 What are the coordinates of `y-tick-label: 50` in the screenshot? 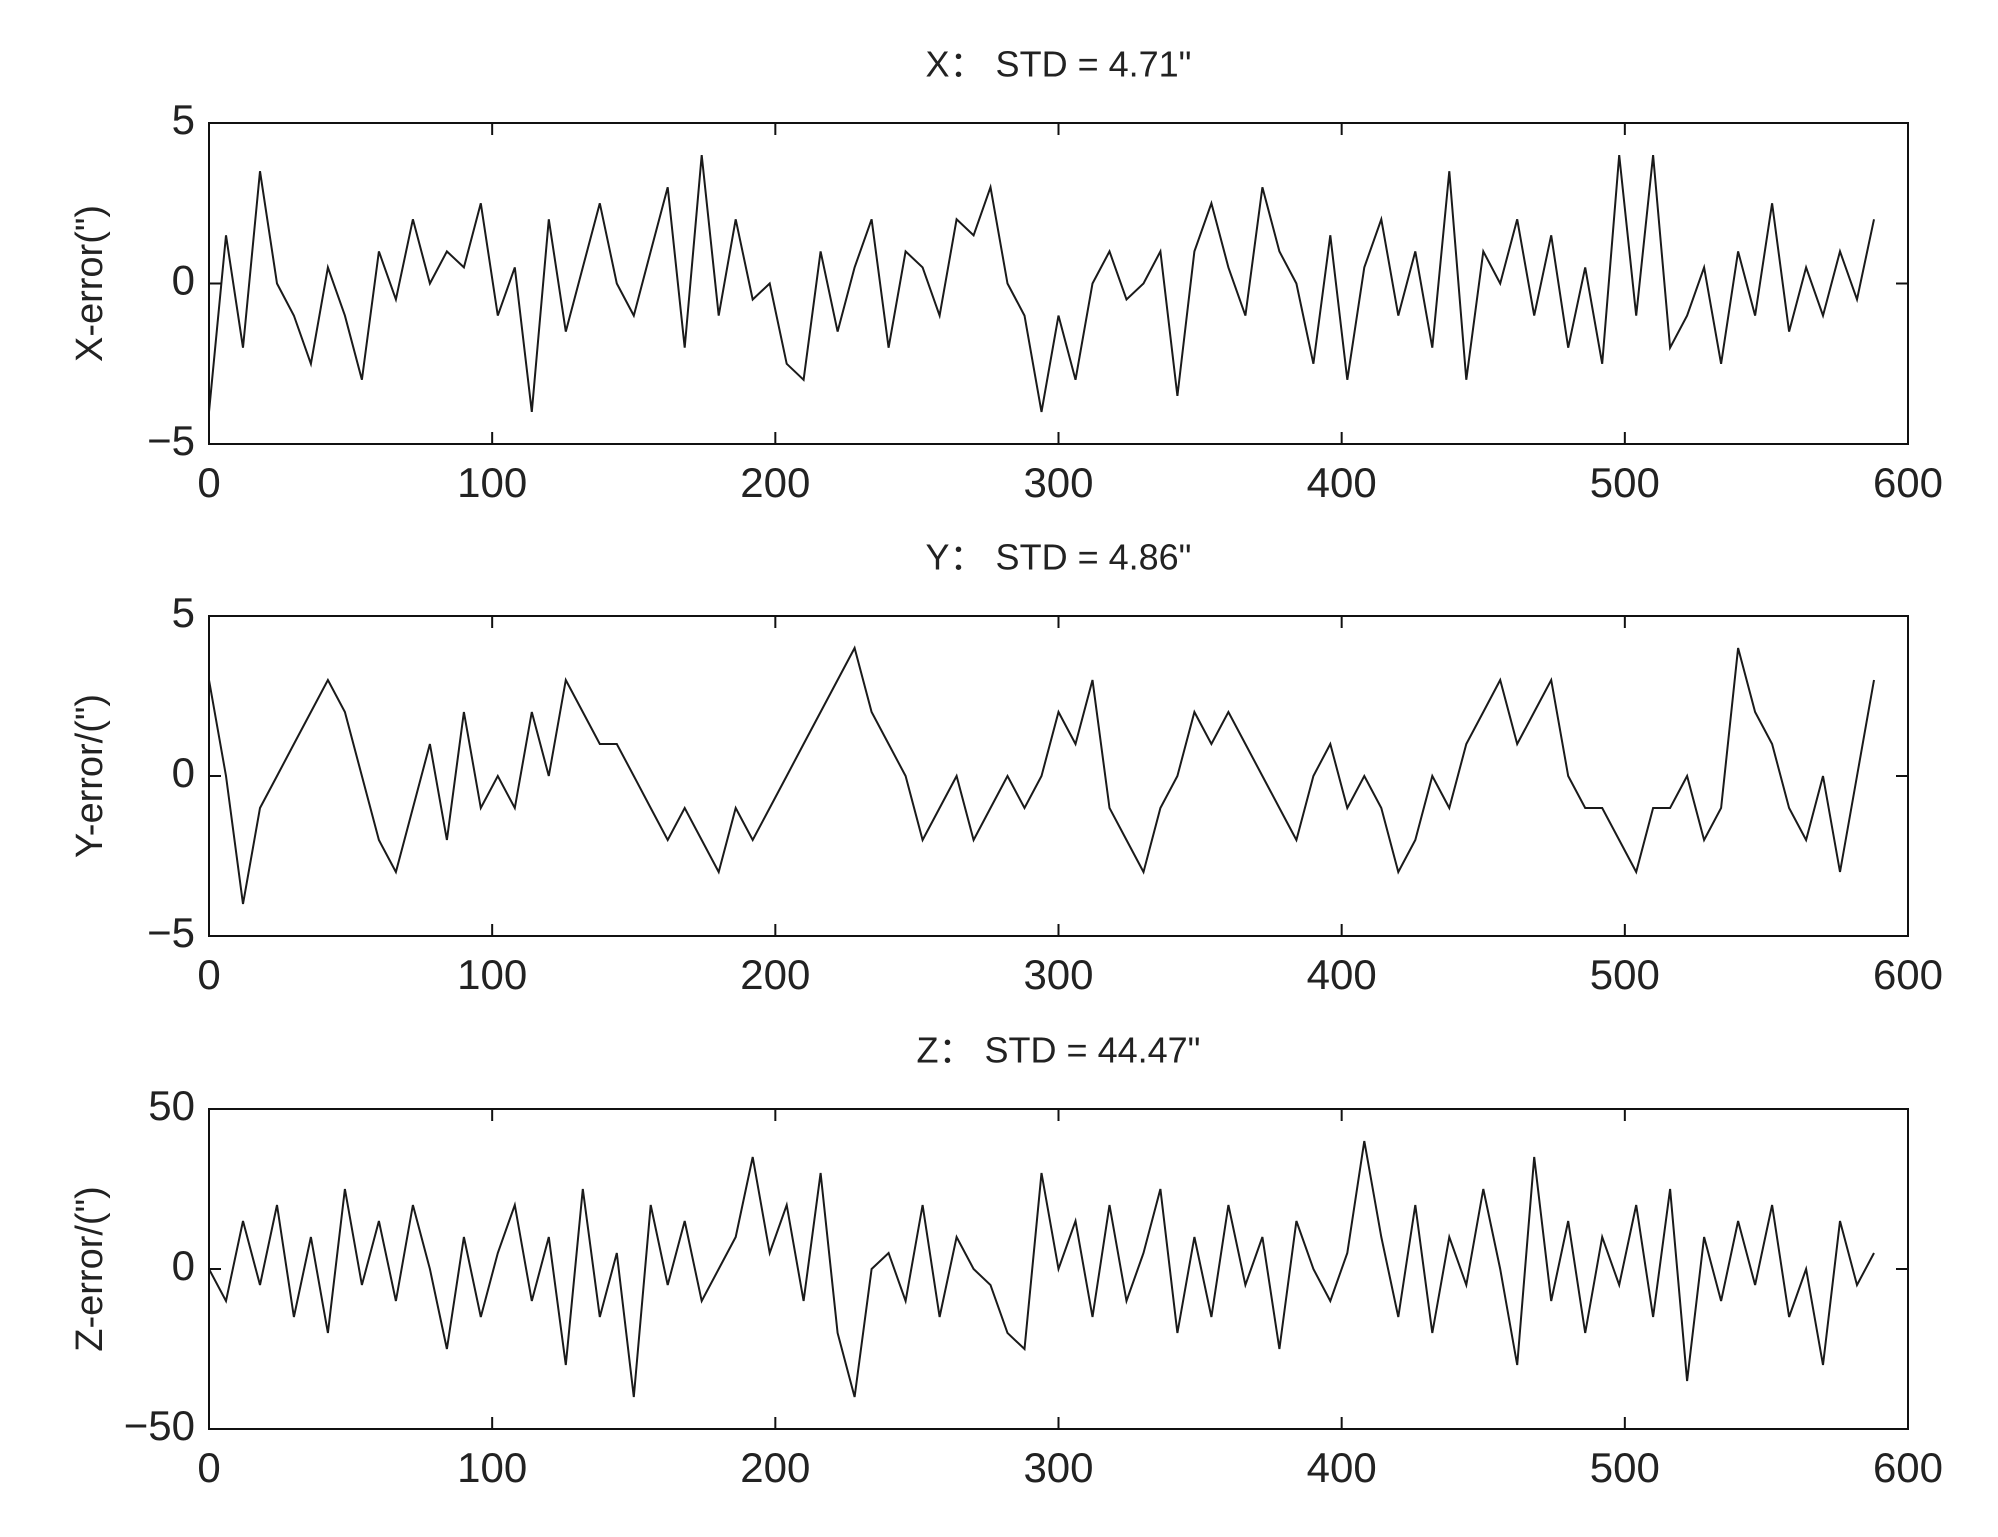 It's located at (171, 1105).